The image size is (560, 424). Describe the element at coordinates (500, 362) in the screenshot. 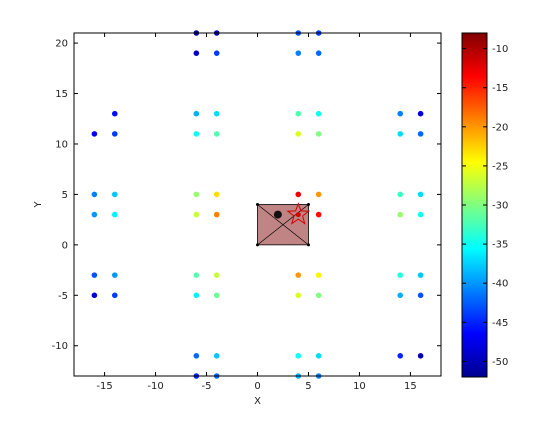

I see `colorbar-tick-label-8: -50` at that location.